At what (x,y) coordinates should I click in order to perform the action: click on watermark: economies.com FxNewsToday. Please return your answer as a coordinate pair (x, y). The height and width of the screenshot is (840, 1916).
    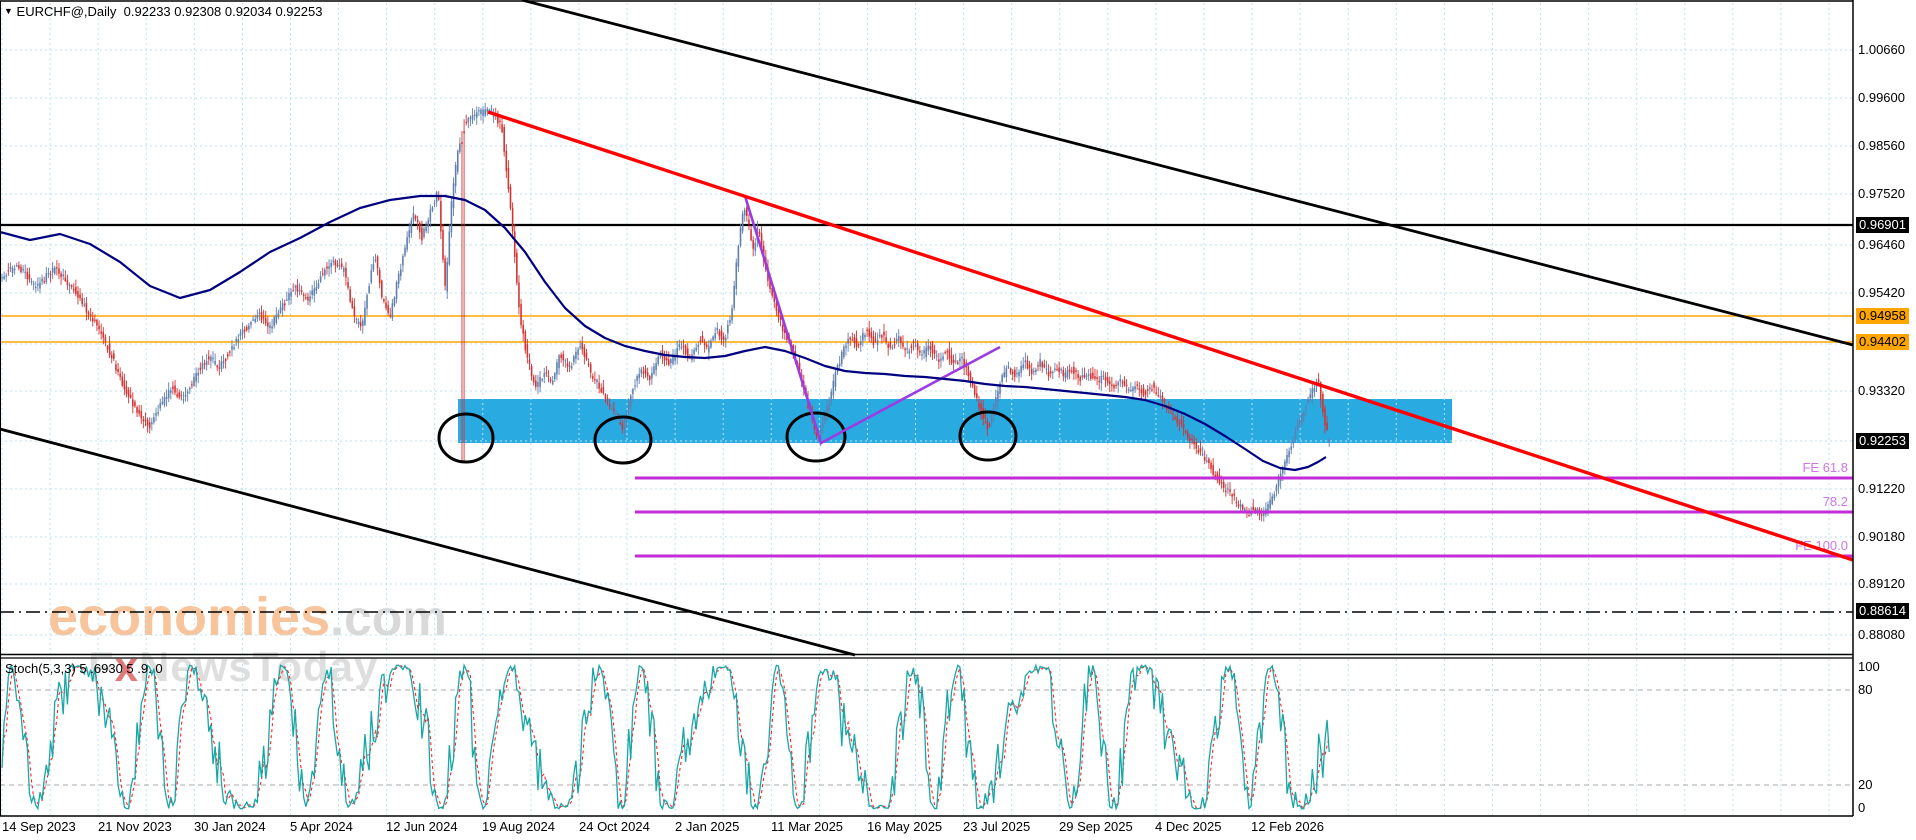
    Looking at the image, I should click on (247, 639).